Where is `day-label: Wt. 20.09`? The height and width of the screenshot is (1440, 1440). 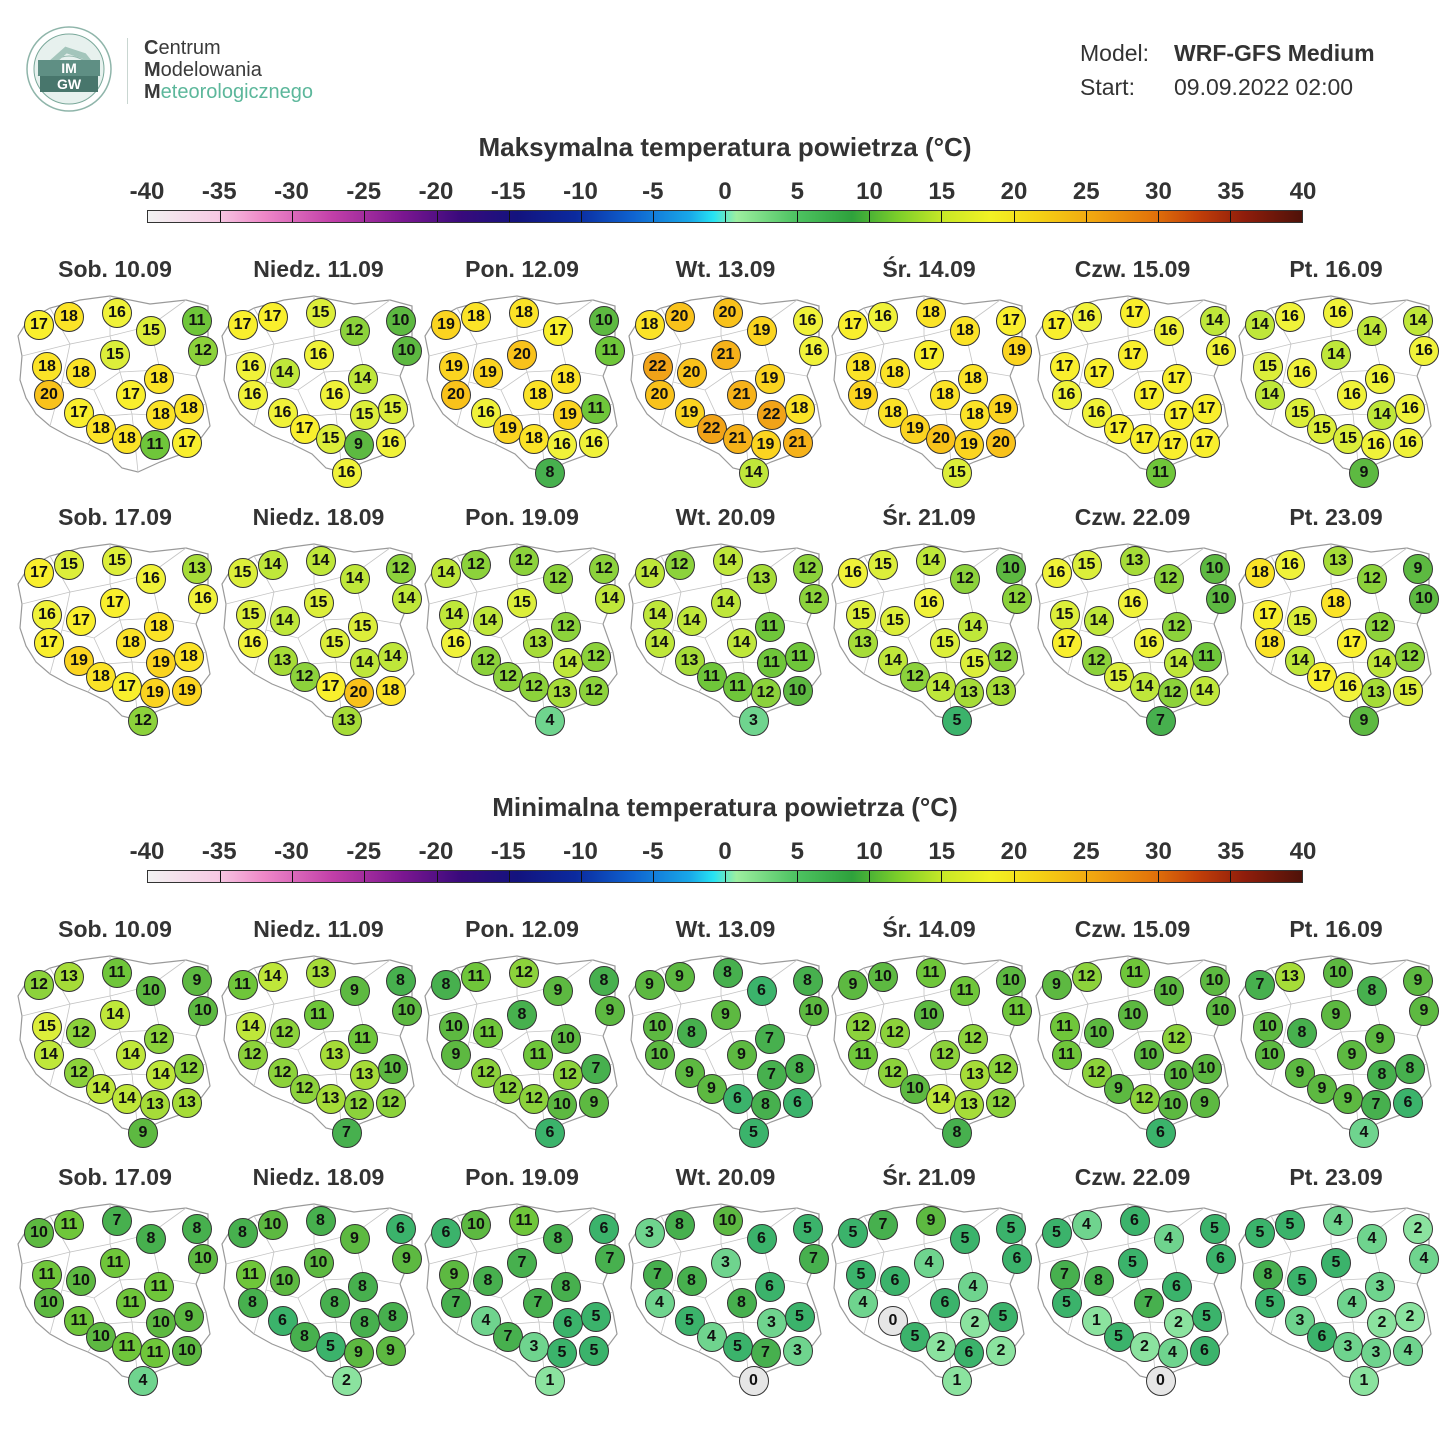 day-label: Wt. 20.09 is located at coordinates (725, 1177).